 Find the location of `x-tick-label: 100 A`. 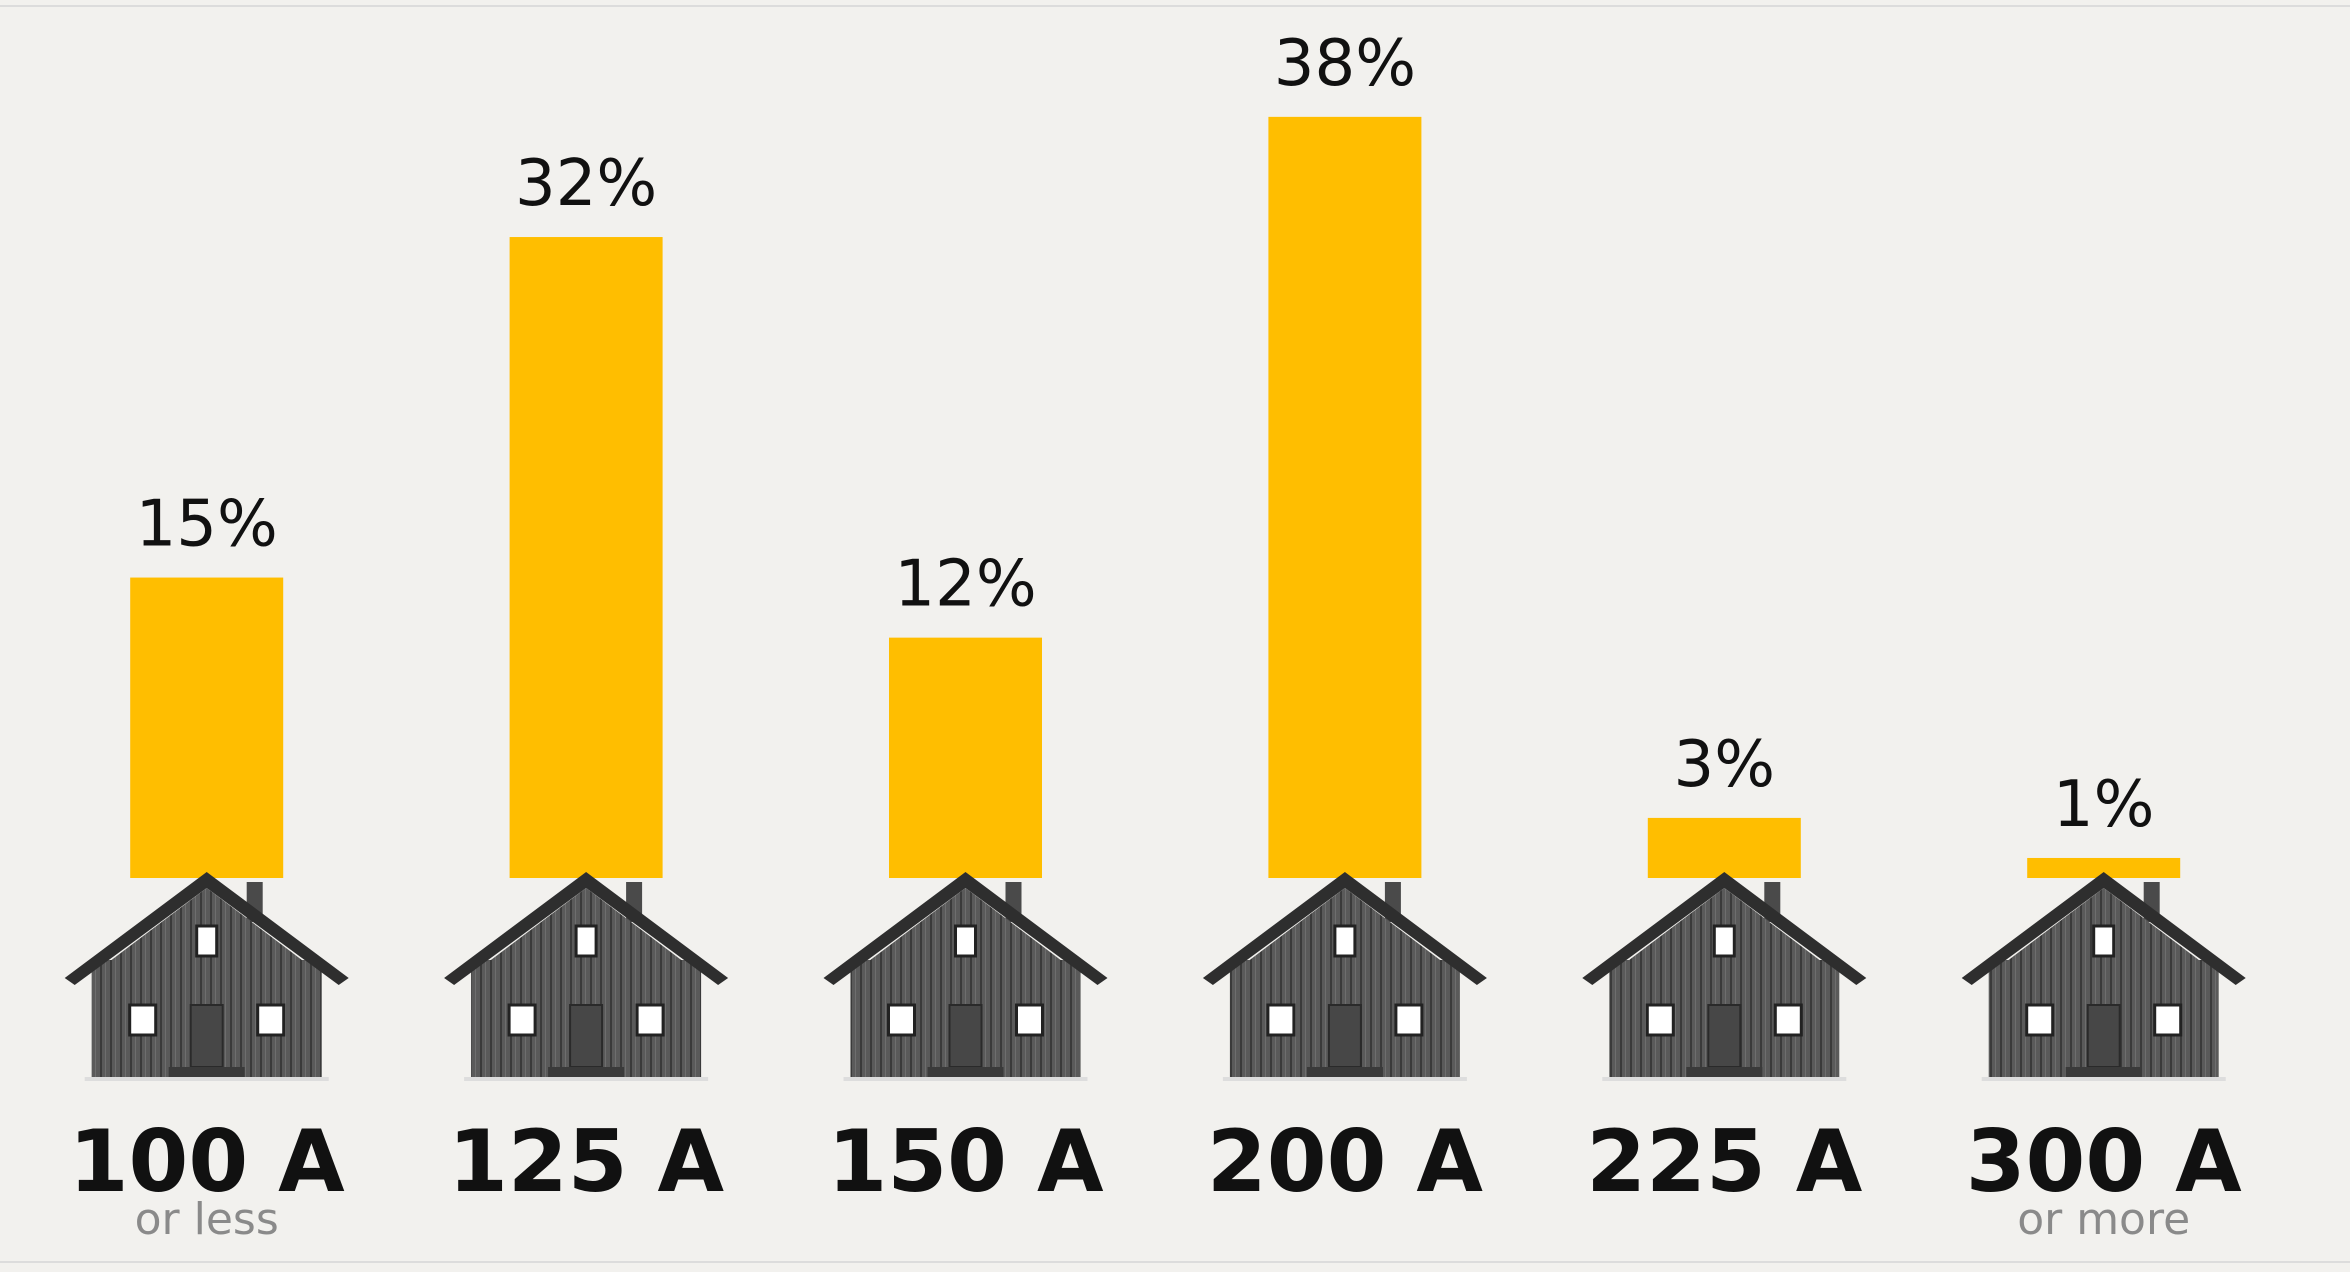

x-tick-label: 100 A is located at coordinates (207, 1162).